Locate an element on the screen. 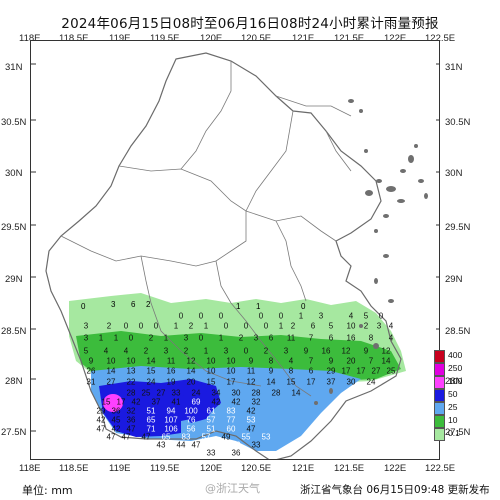 Image resolution: width=500 pixels, height=500 pixels. map-title: 2024年06月15日08时至06月16日08时24小时累计雨量预报 is located at coordinates (250, 24).